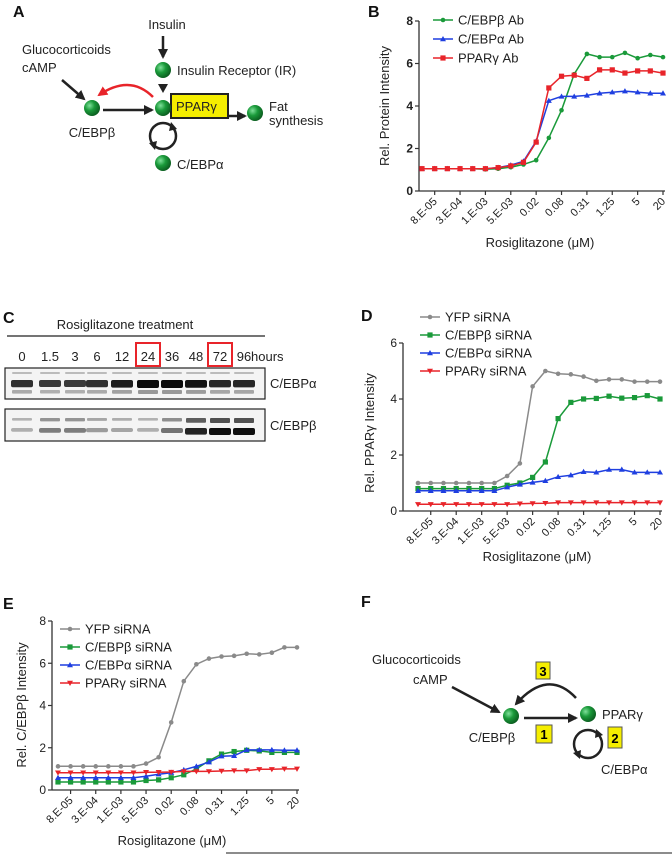 The height and width of the screenshot is (854, 672). What do you see at coordinates (293, 803) in the screenshot?
I see `x-tick-label: 20` at bounding box center [293, 803].